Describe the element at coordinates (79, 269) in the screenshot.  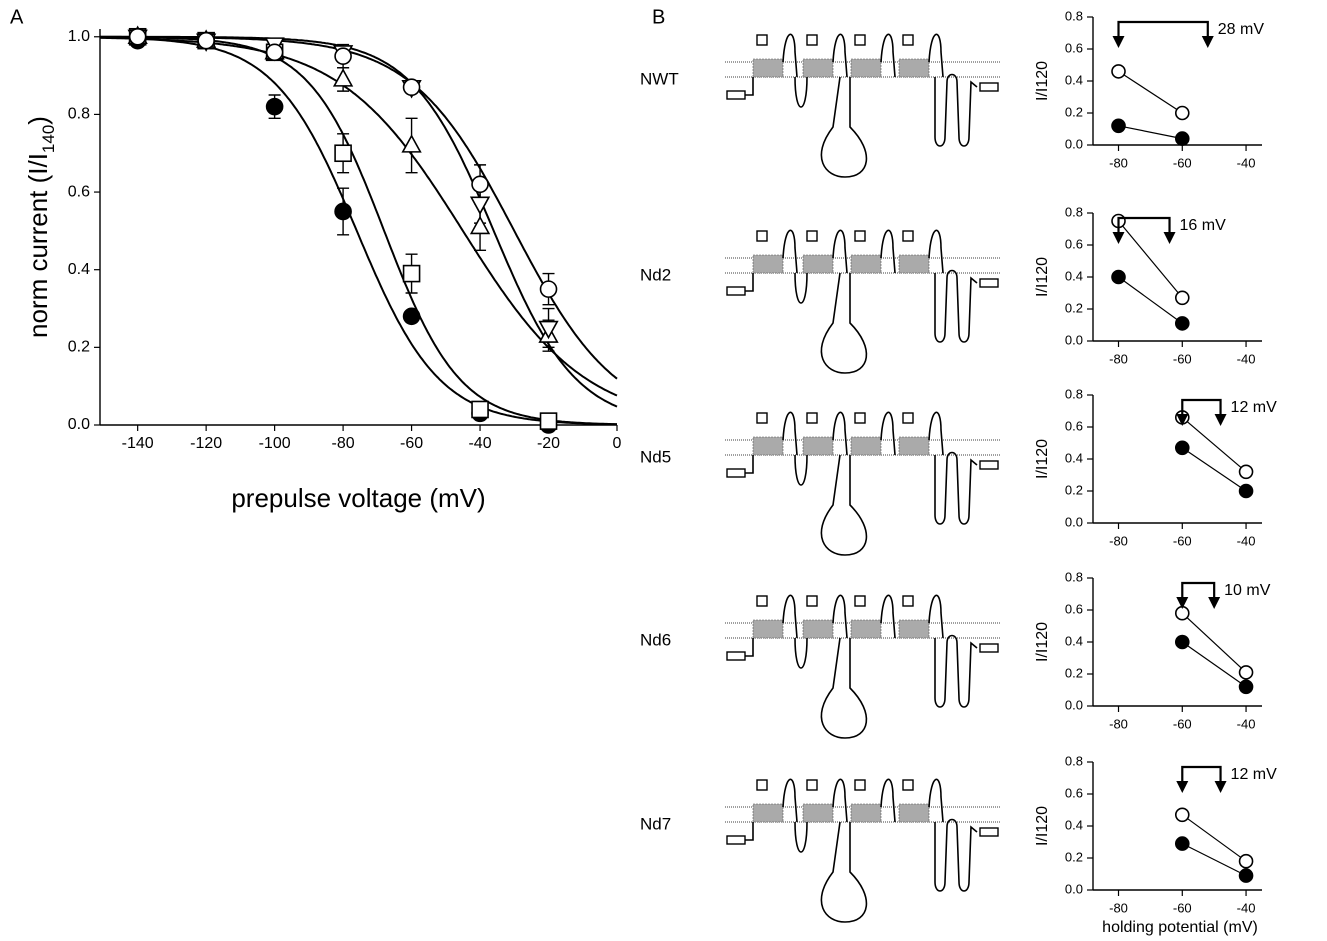
I see `y-tick-label: 0.4` at that location.